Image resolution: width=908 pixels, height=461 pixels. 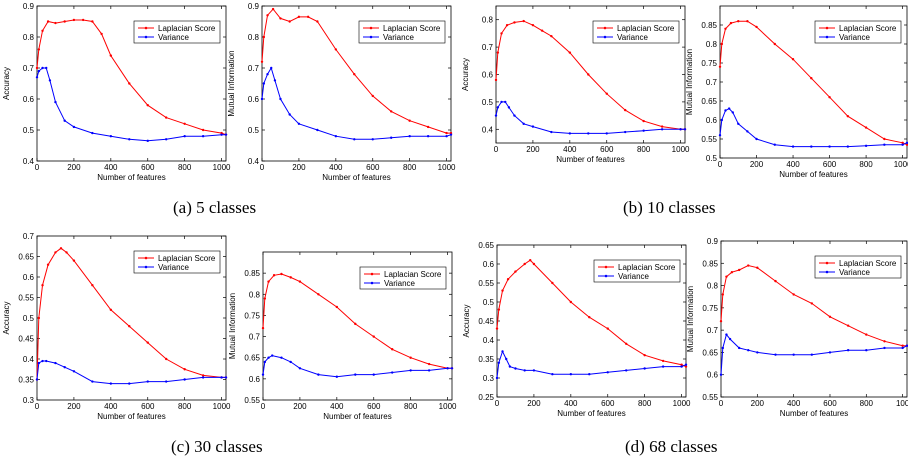 I want to click on y-tick-label: 0.35, so click(x=486, y=359).